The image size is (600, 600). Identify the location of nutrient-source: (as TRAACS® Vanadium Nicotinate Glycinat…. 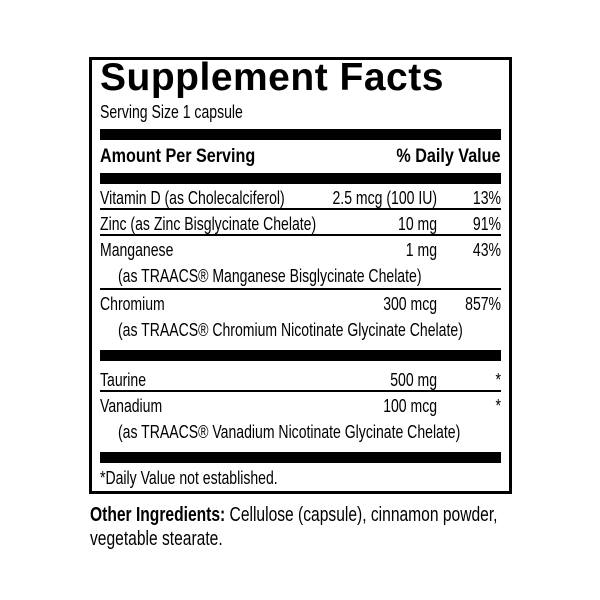
(289, 432).